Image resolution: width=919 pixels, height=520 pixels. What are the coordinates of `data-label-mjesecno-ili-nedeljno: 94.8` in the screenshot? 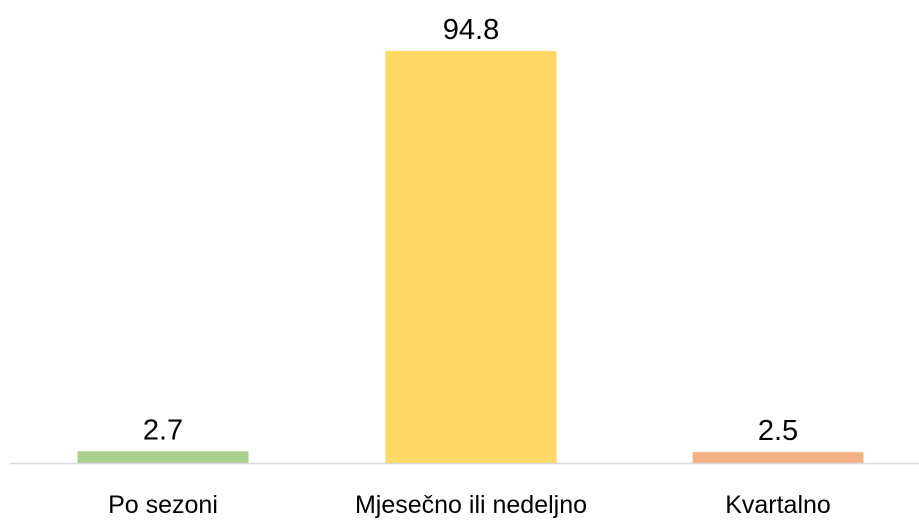 It's located at (471, 30).